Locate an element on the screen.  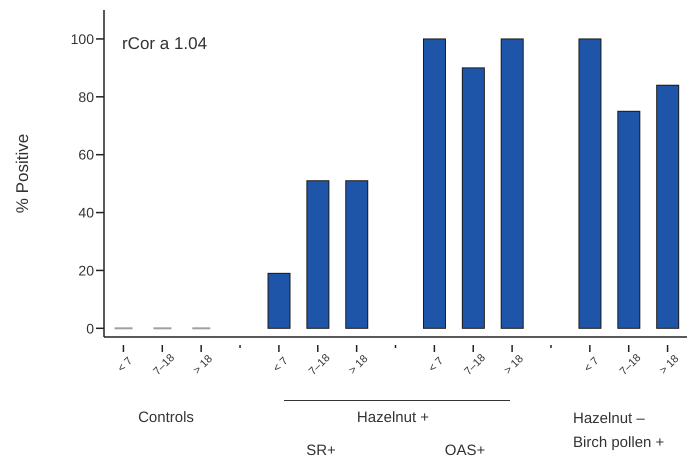
y-tick-label: 40 is located at coordinates (86, 212).